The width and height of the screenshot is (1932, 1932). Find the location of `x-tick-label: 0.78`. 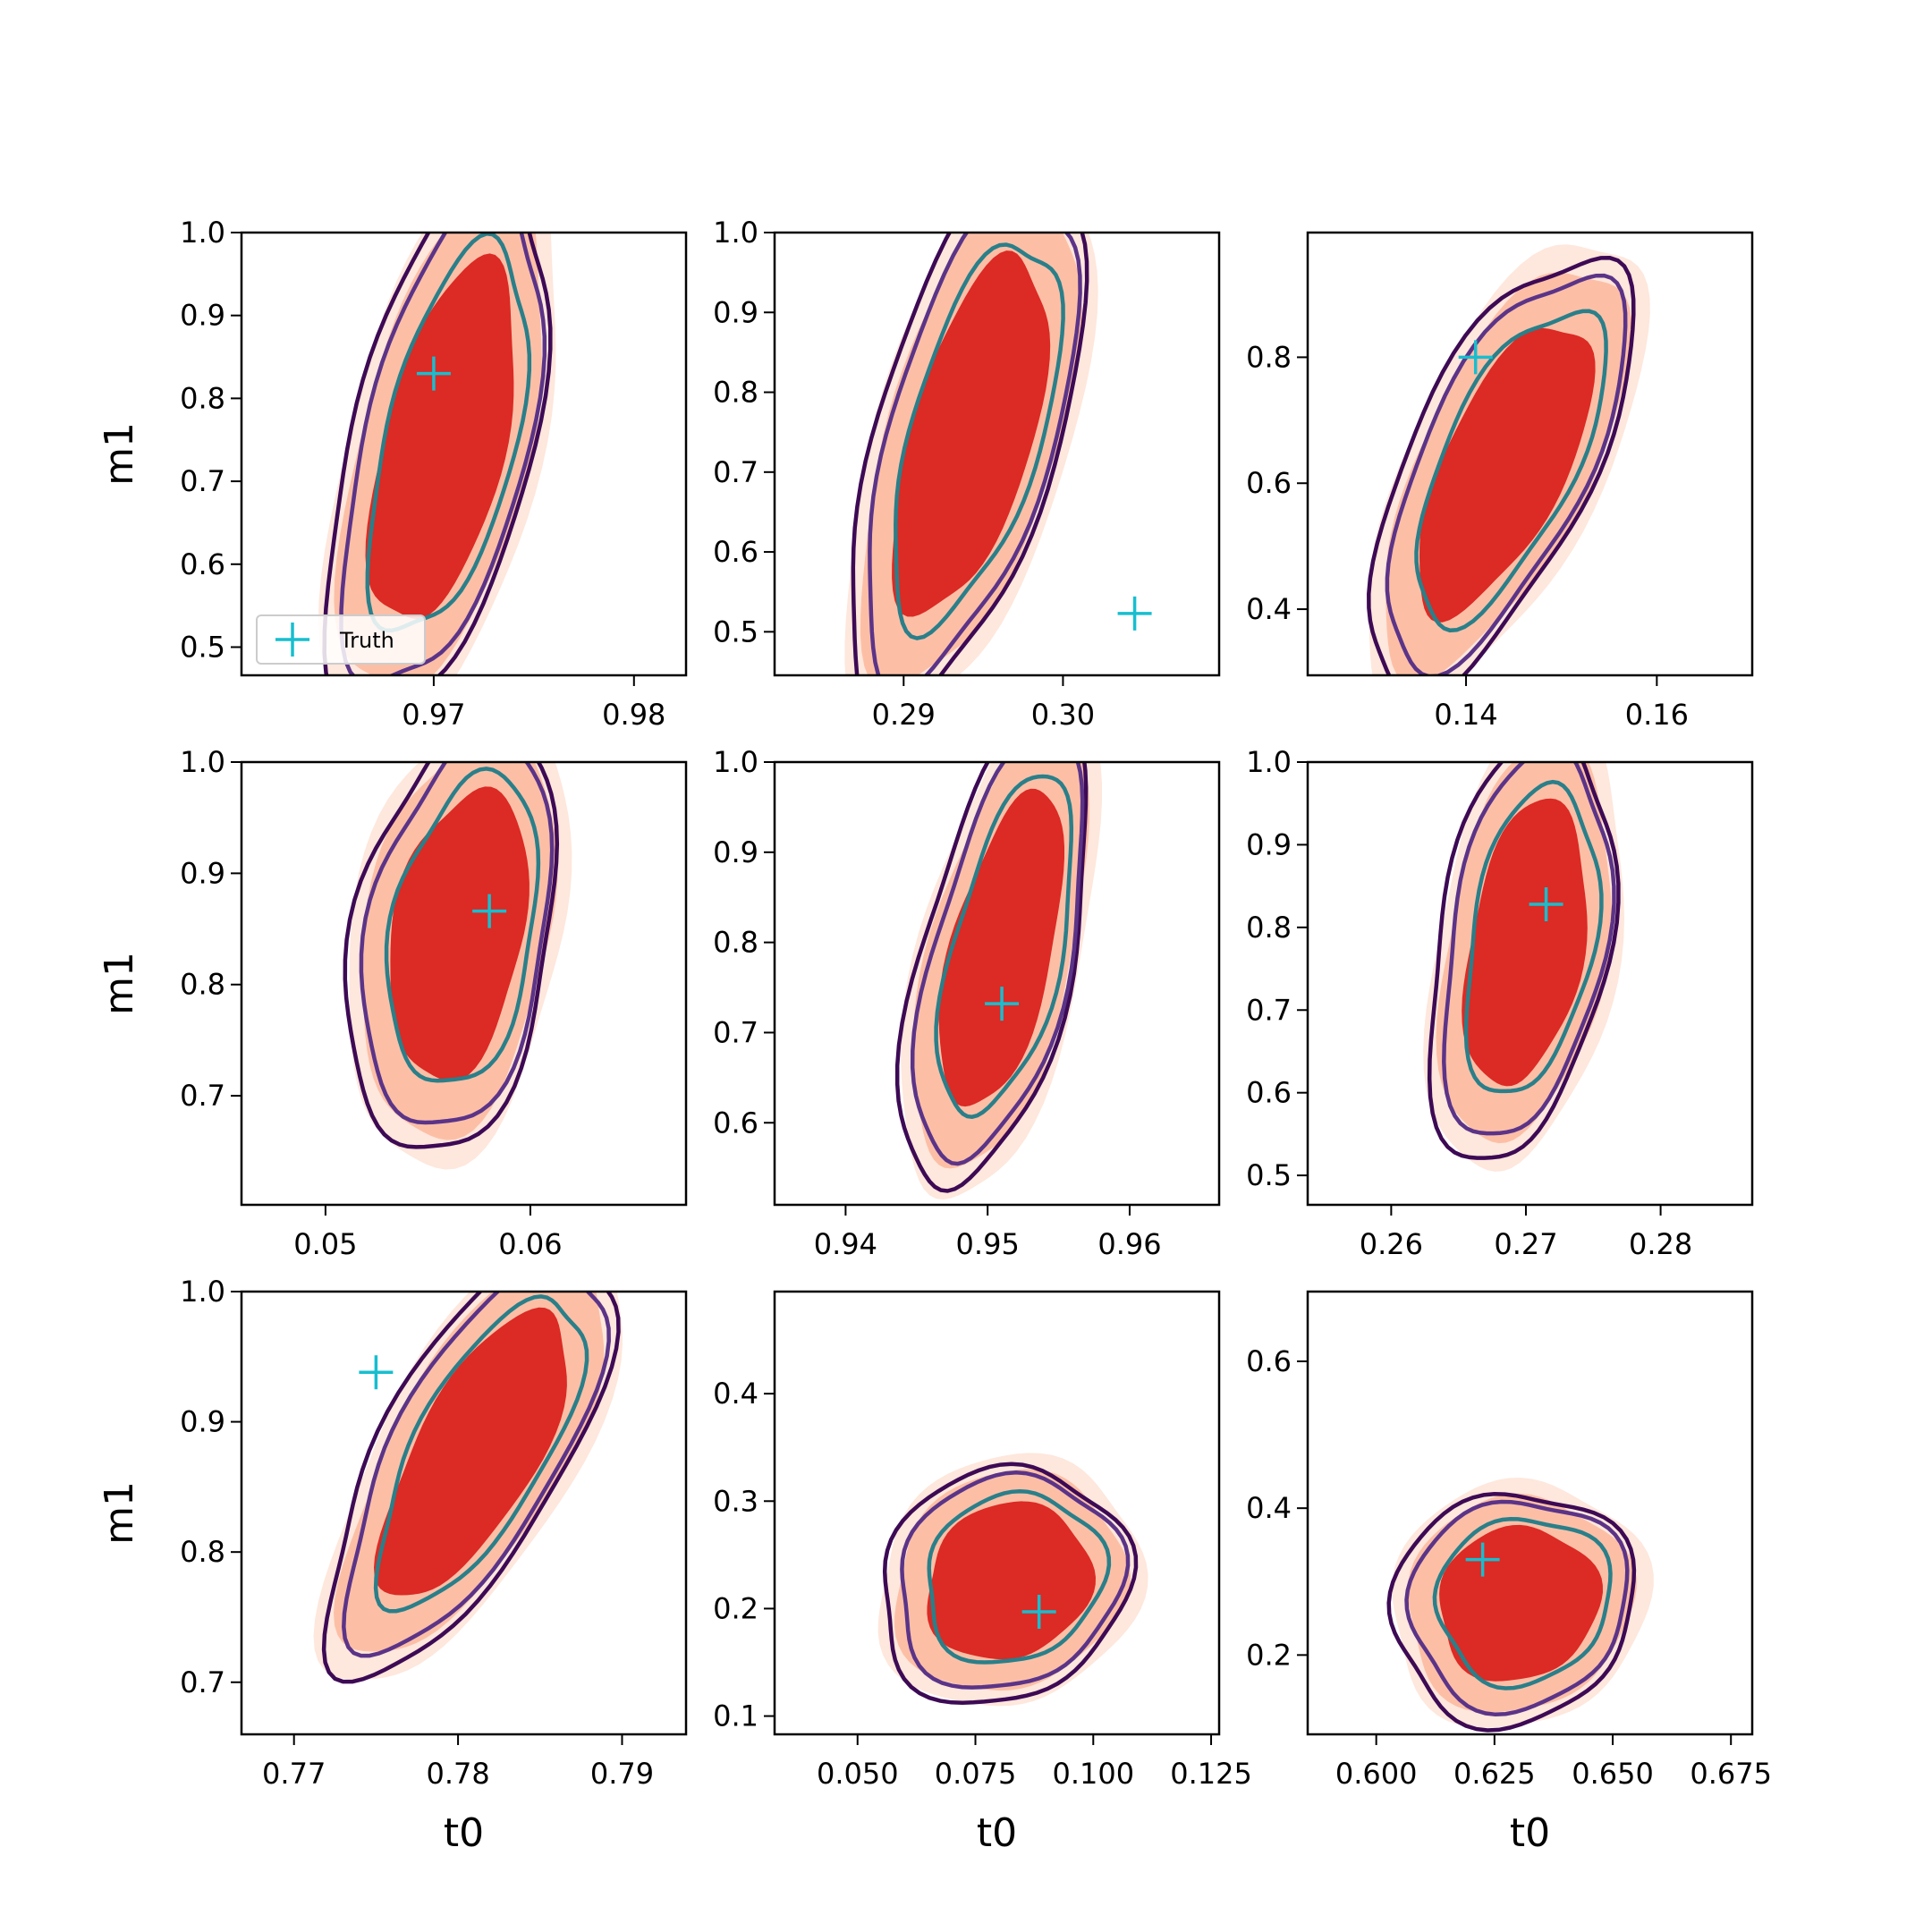

x-tick-label: 0.78 is located at coordinates (457, 1774).